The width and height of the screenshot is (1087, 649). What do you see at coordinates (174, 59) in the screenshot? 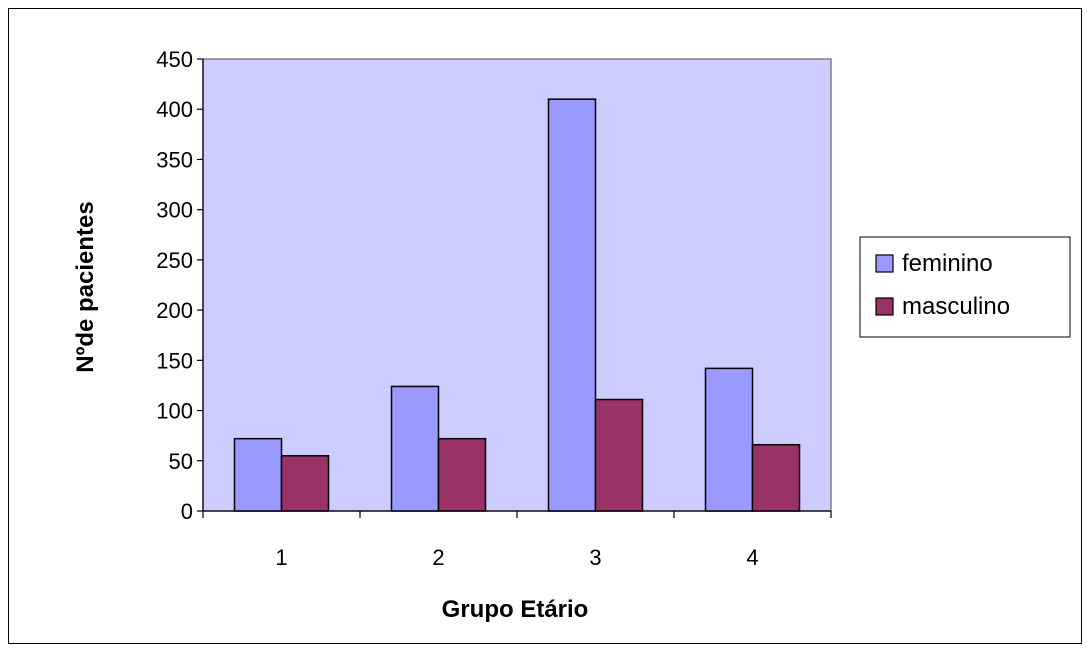
I see `y-tick-label: 450` at bounding box center [174, 59].